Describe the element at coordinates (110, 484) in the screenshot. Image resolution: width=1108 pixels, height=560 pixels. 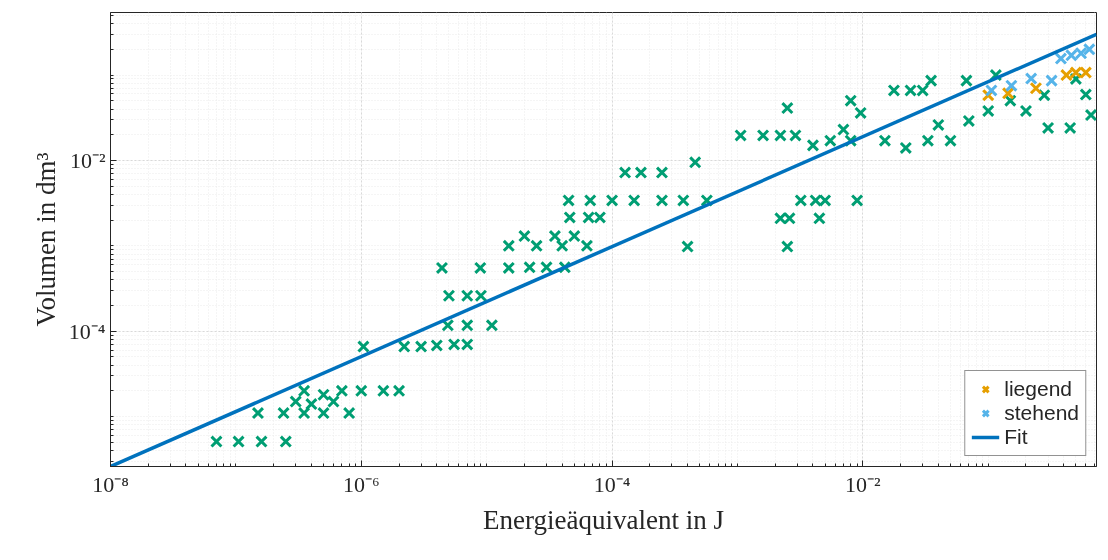
I see `x-tick-label: 10⁻⁸` at that location.